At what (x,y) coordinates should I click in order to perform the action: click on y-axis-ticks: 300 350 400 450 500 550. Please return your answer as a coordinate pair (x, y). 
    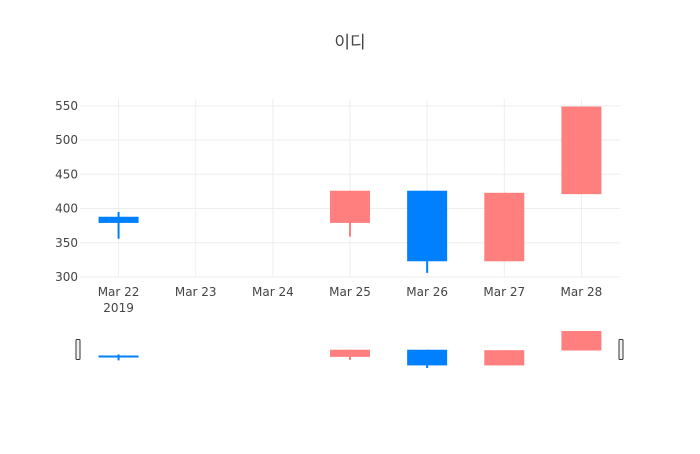
    Looking at the image, I should click on (66, 191).